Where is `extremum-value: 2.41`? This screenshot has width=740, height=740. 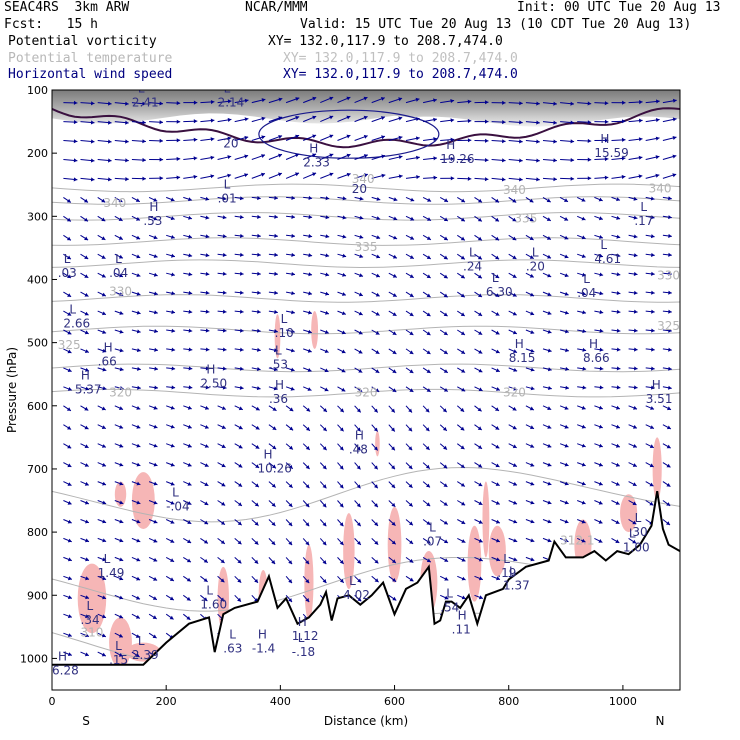 extremum-value: 2.41 is located at coordinates (145, 102).